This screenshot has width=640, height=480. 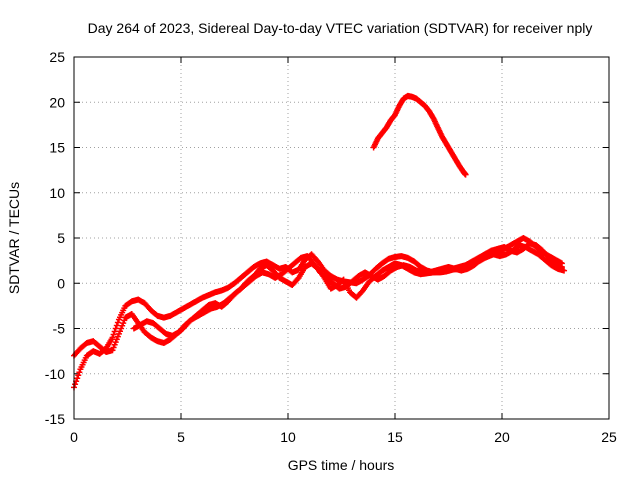 I want to click on y-axis-title: SDTVAR / TECUs, so click(x=14, y=238).